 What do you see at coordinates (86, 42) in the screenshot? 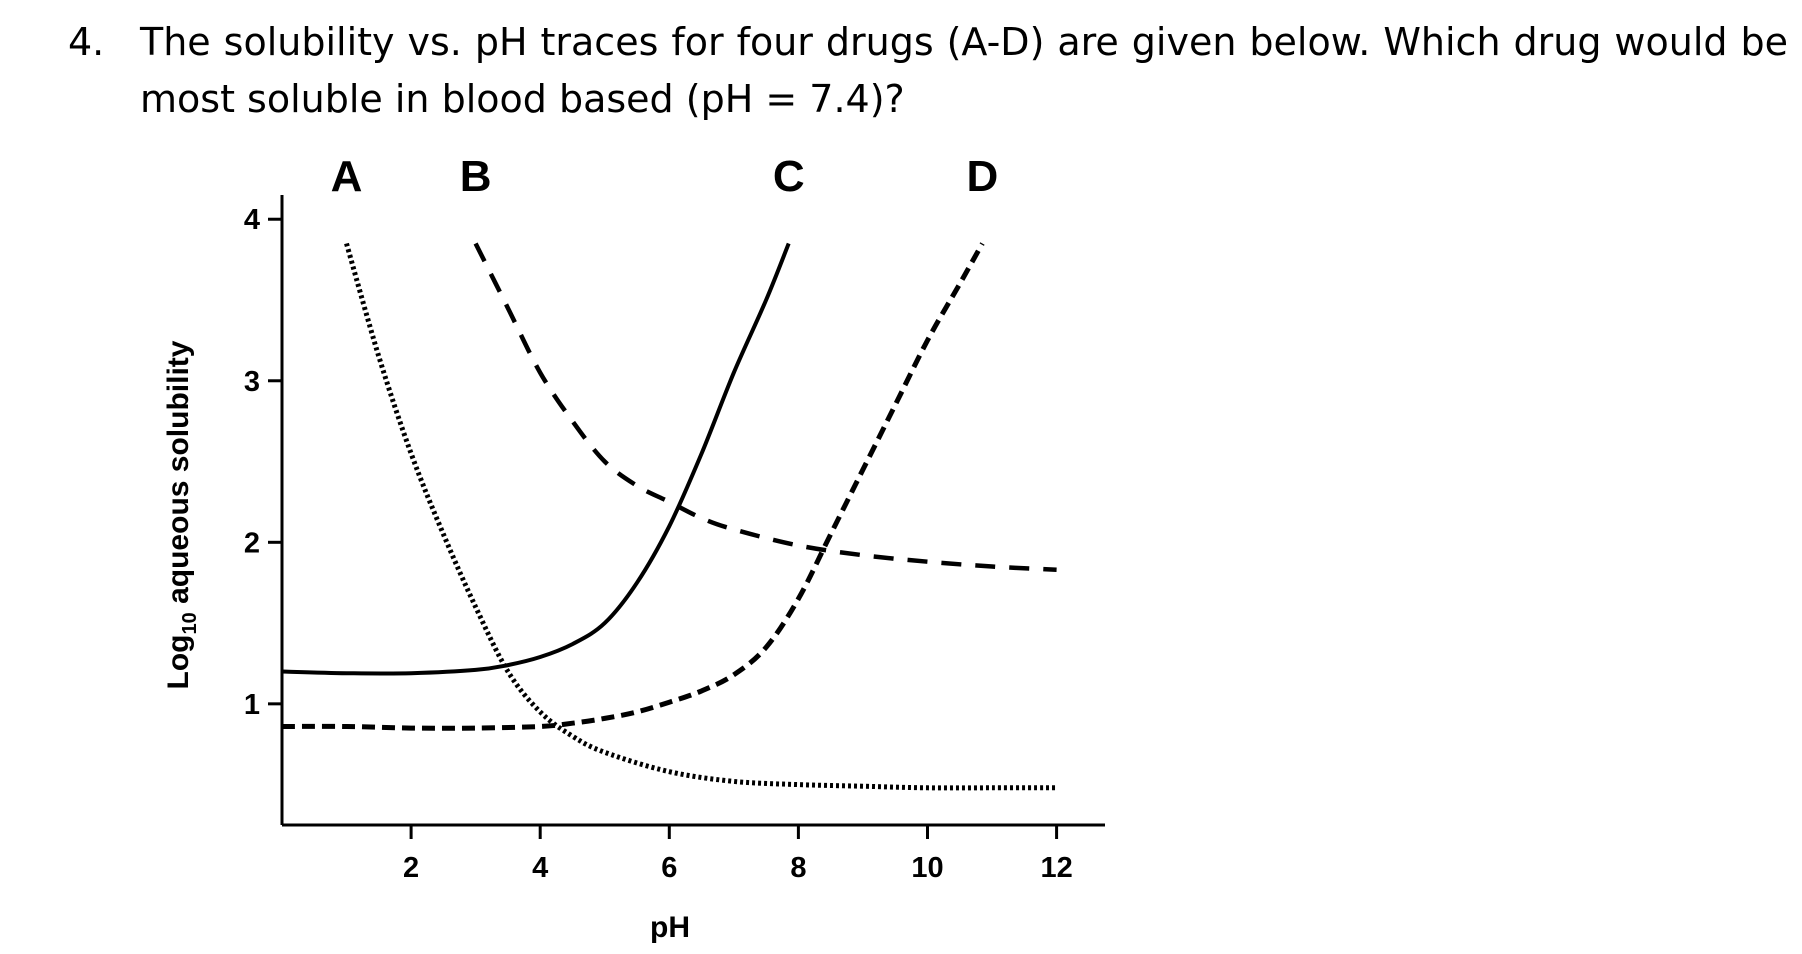
I see `question-number: 4.` at bounding box center [86, 42].